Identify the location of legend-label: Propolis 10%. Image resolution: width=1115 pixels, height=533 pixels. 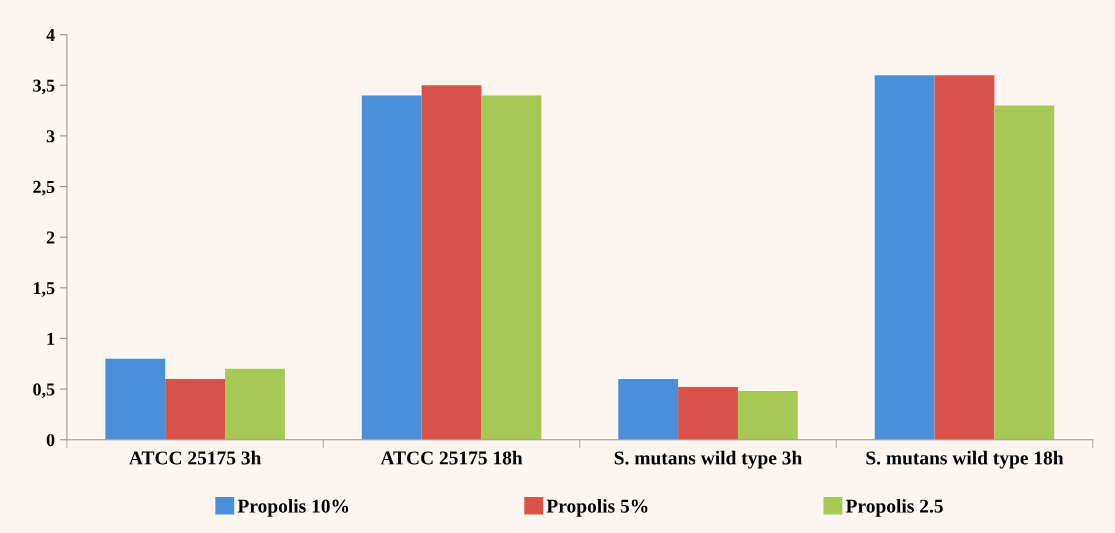
(293, 508).